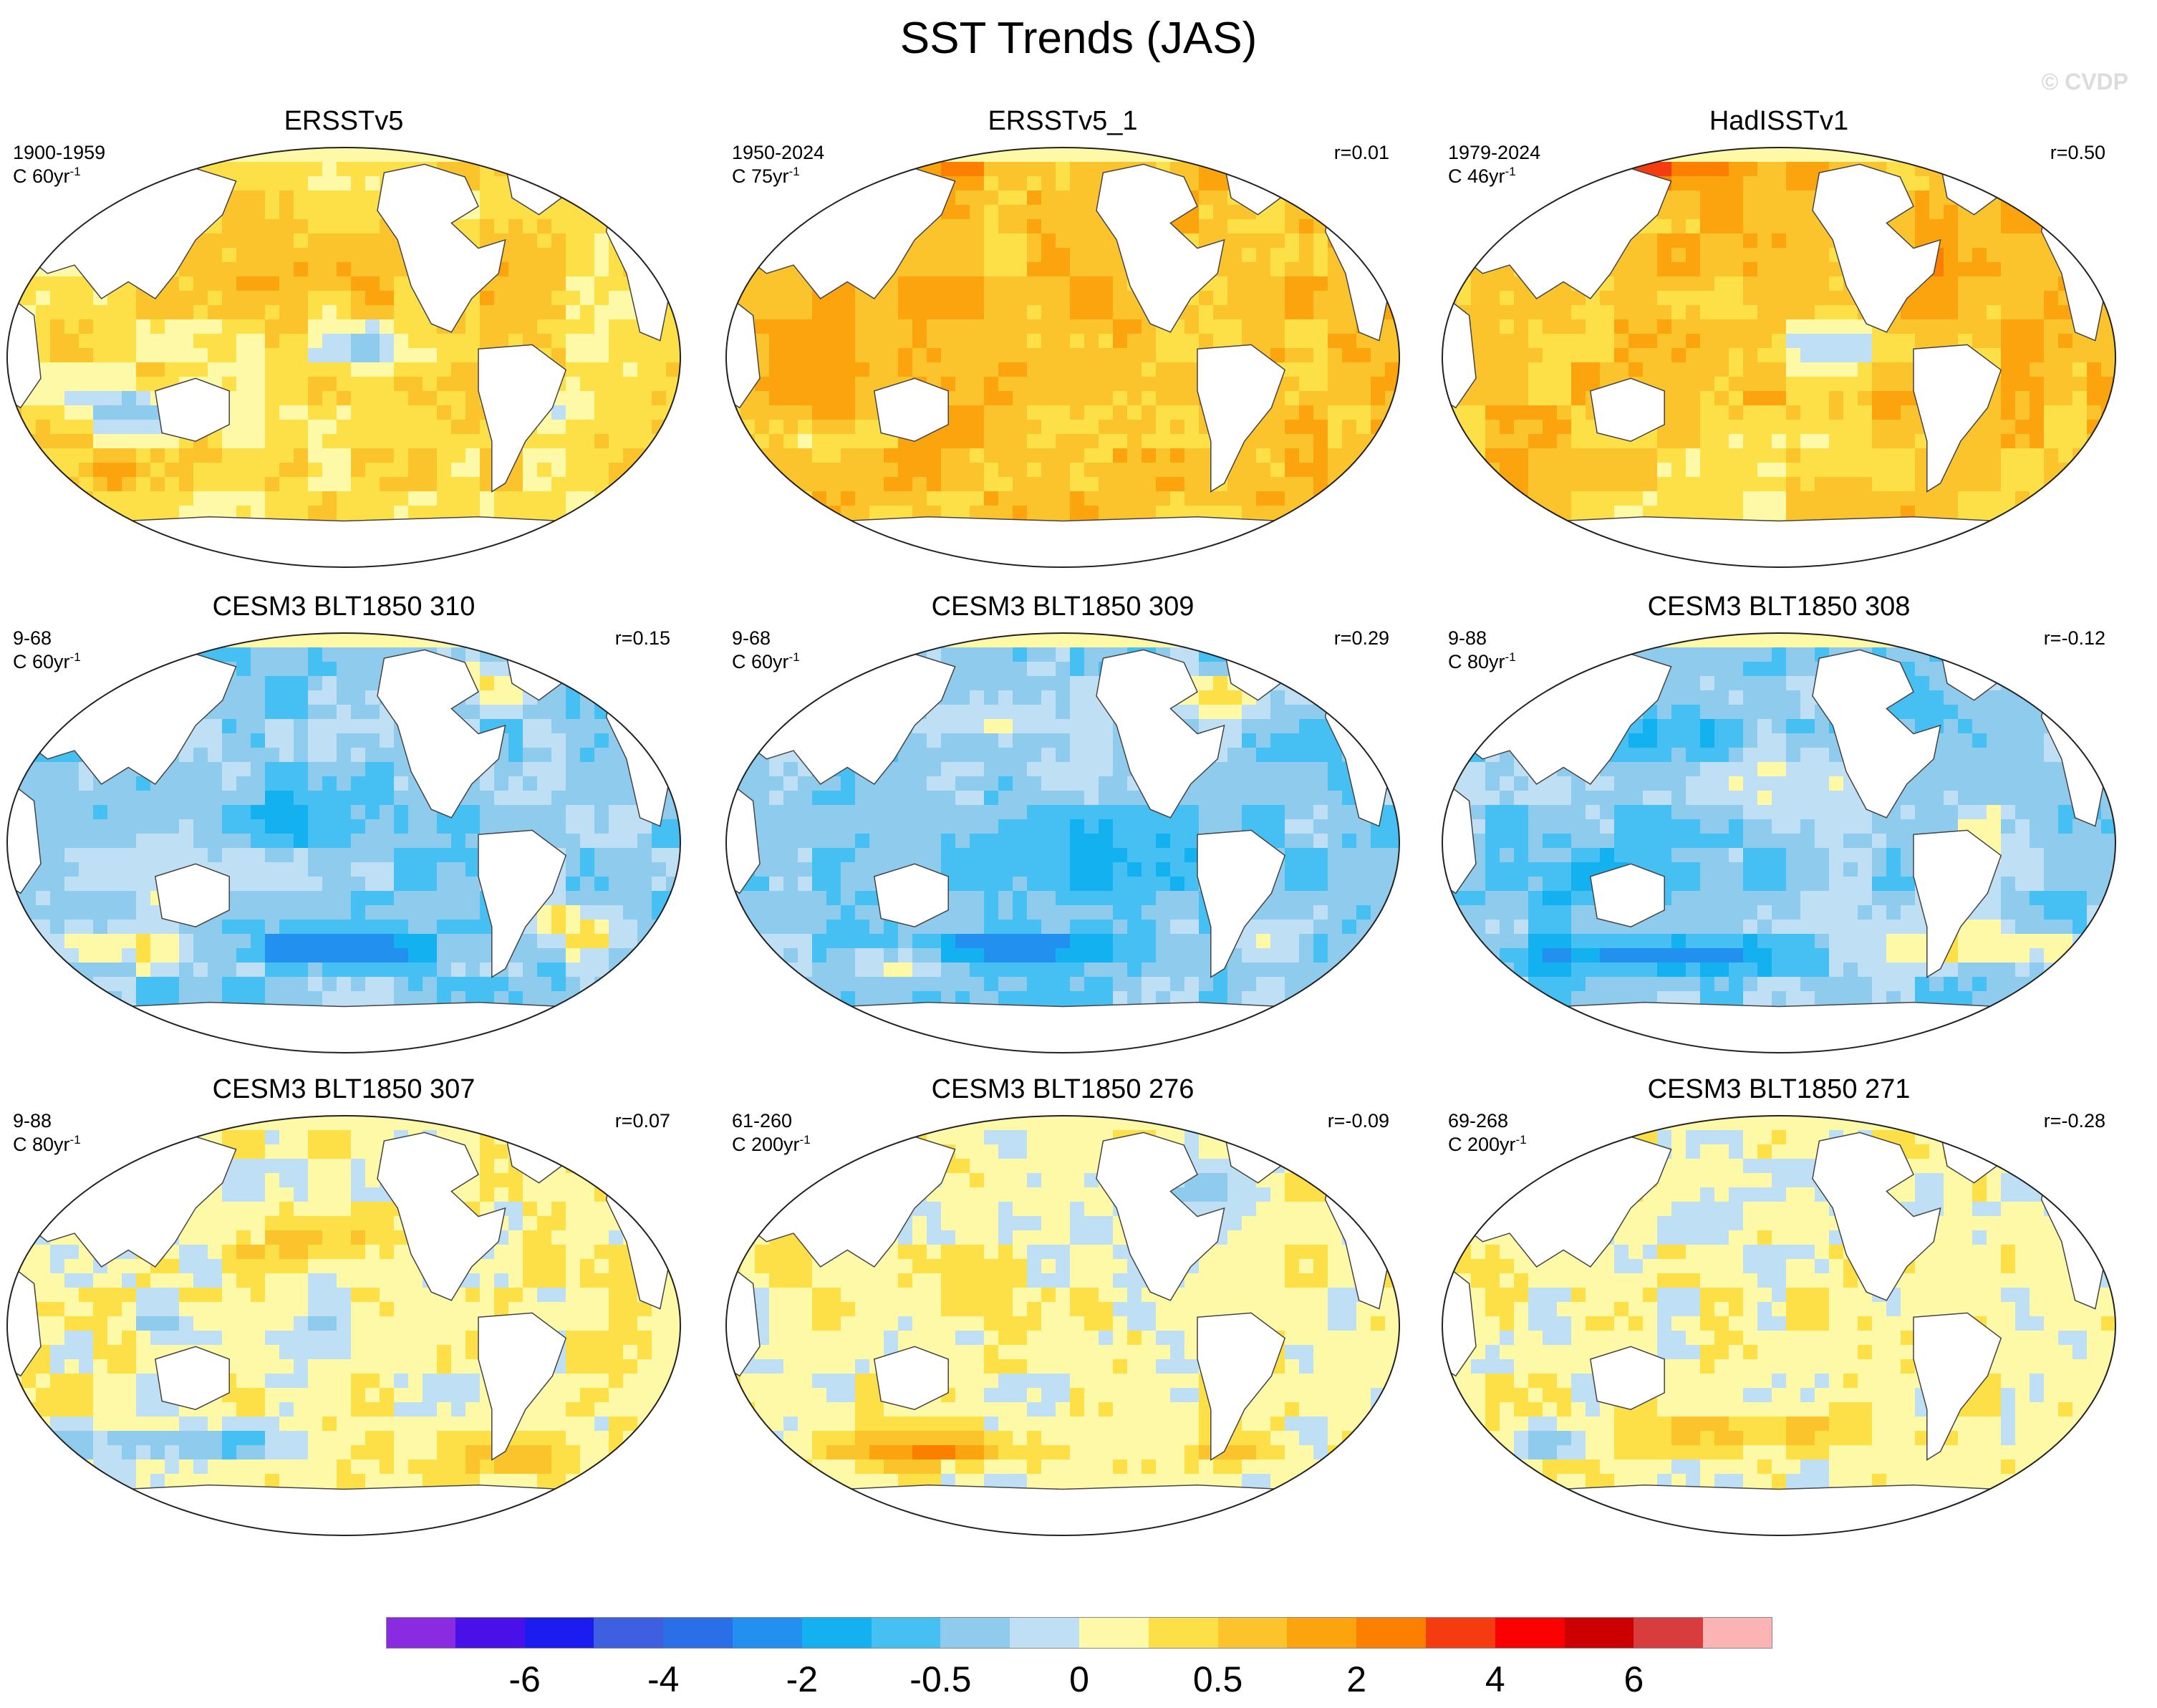 The width and height of the screenshot is (2157, 1708). What do you see at coordinates (59, 153) in the screenshot?
I see `panel-period: 1900-1959` at bounding box center [59, 153].